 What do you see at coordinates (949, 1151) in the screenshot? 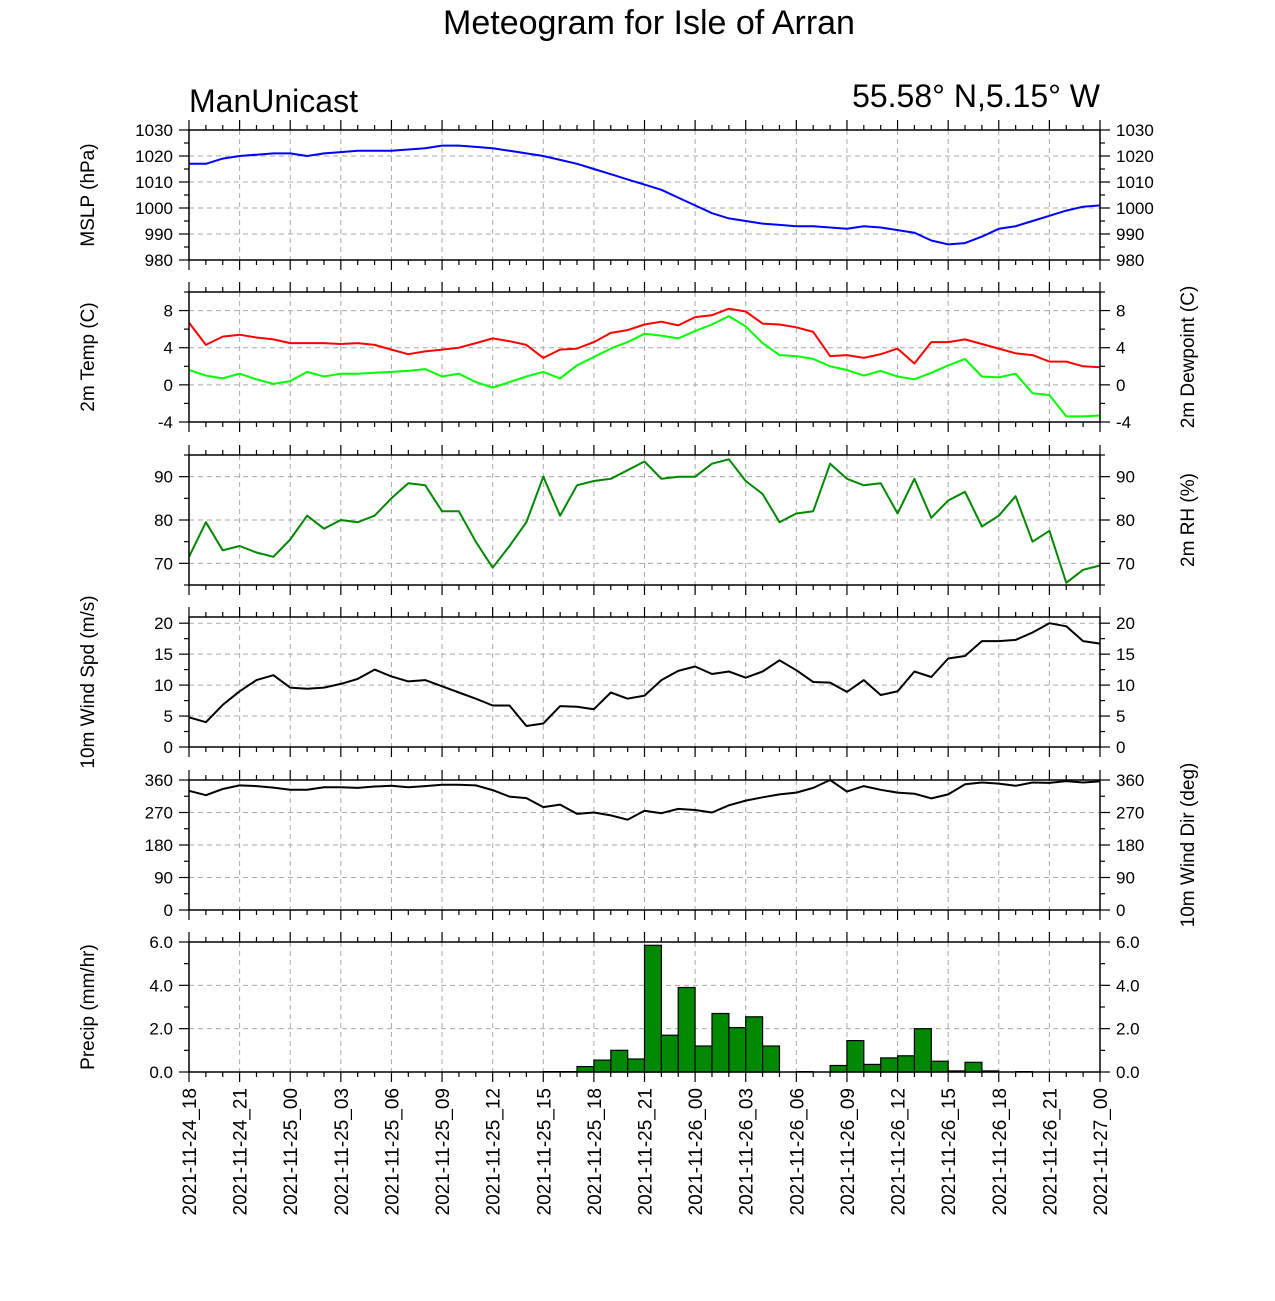
I see `x-tick-label: 2021-11-26_15` at bounding box center [949, 1151].